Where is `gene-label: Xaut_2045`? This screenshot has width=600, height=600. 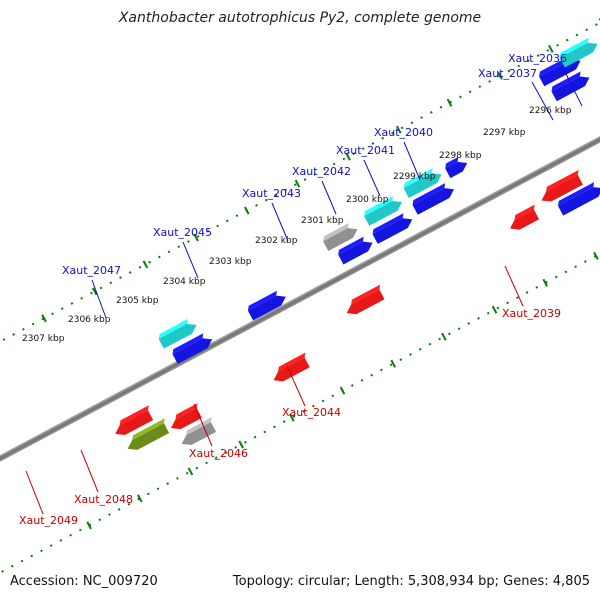
gene-label: Xaut_2045 is located at coordinates (182, 232).